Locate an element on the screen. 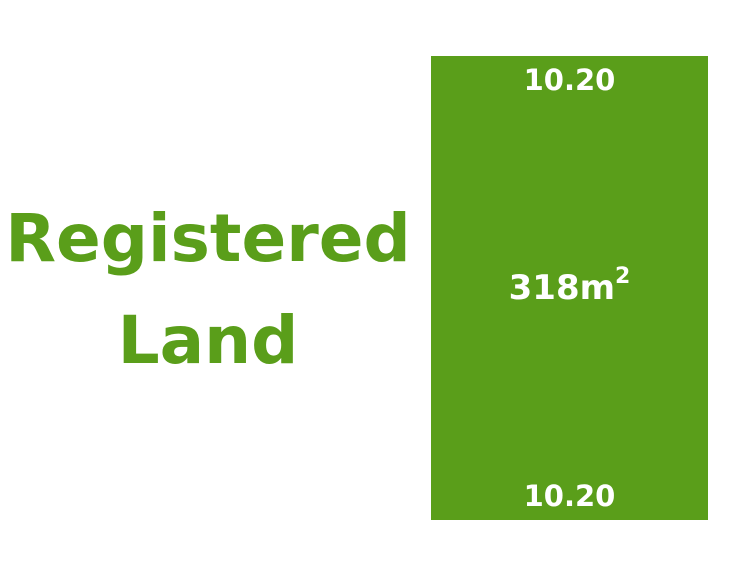 This screenshot has width=750, height=562. heading-line-2: Land is located at coordinates (208, 340).